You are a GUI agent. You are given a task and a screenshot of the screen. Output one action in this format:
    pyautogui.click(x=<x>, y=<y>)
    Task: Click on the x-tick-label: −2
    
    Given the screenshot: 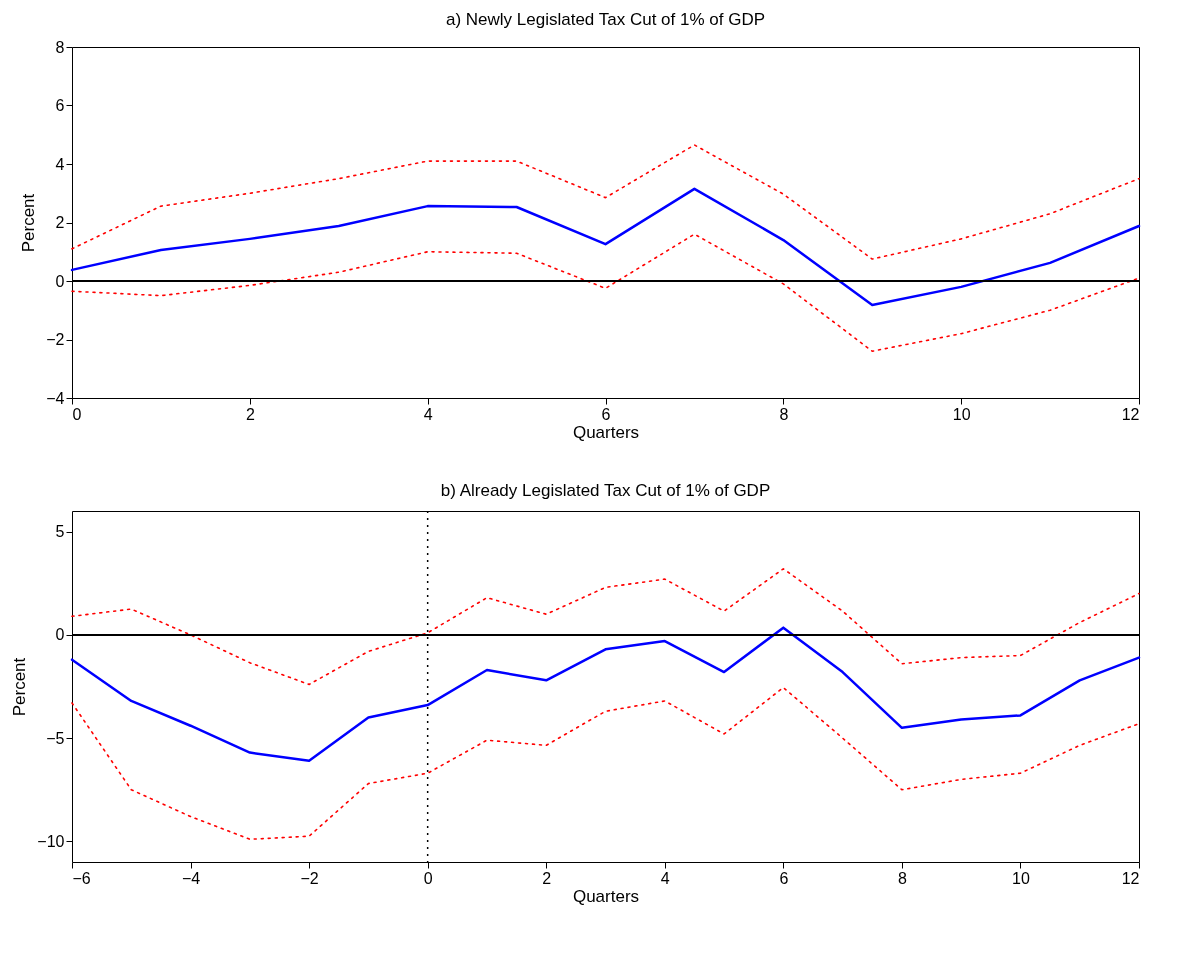 What is the action you would take?
    pyautogui.click(x=309, y=878)
    